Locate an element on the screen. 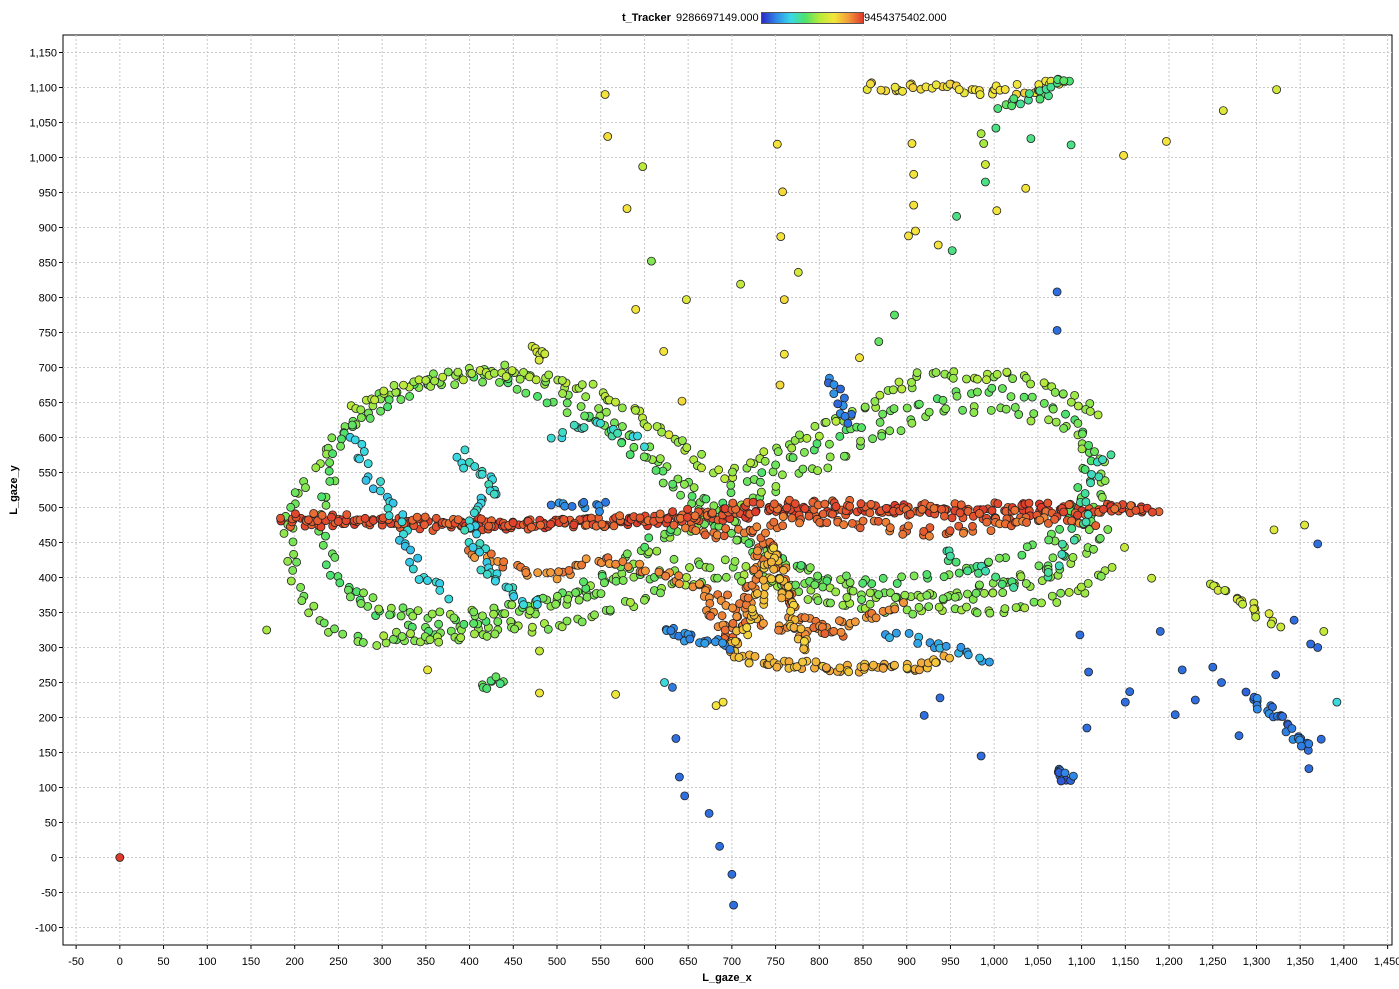  y-tick-label: 700 is located at coordinates (48, 369).